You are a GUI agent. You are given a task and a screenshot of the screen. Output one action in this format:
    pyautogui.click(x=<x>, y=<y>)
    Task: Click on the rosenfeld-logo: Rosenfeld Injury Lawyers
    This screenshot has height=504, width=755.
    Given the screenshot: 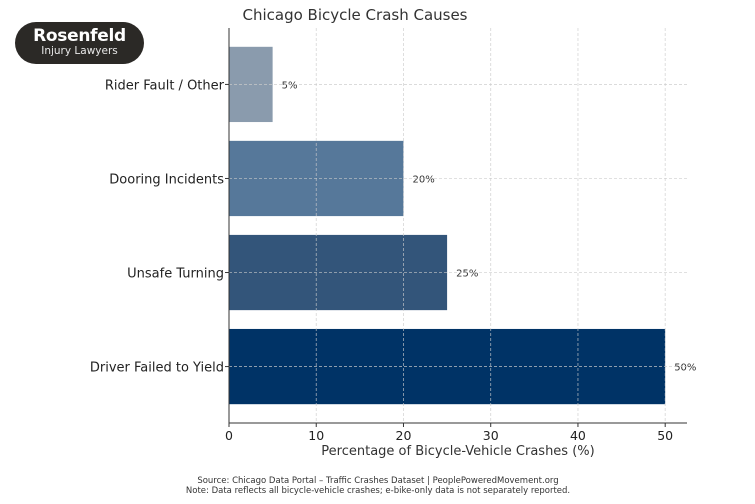 What is the action you would take?
    pyautogui.click(x=79, y=43)
    